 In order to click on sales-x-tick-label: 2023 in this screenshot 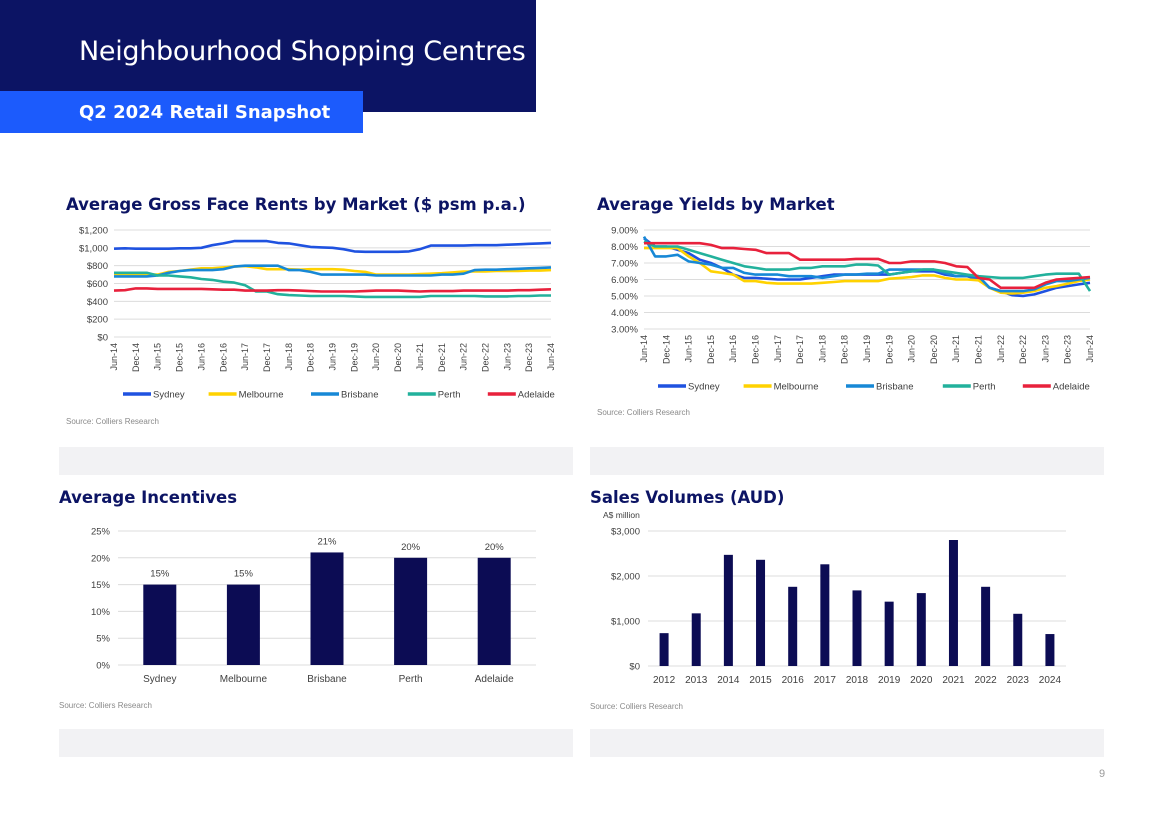, I will do `click(1018, 680)`.